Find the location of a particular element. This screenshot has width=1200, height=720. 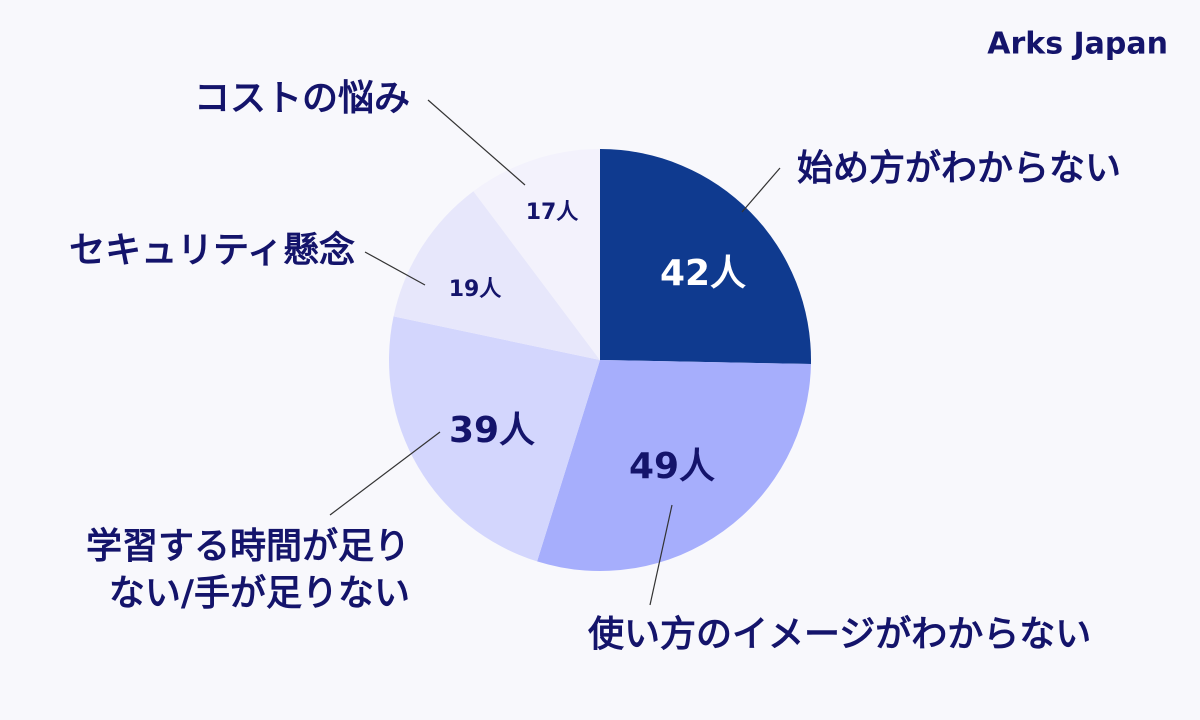

category-label: コストの悩み is located at coordinates (302, 98).